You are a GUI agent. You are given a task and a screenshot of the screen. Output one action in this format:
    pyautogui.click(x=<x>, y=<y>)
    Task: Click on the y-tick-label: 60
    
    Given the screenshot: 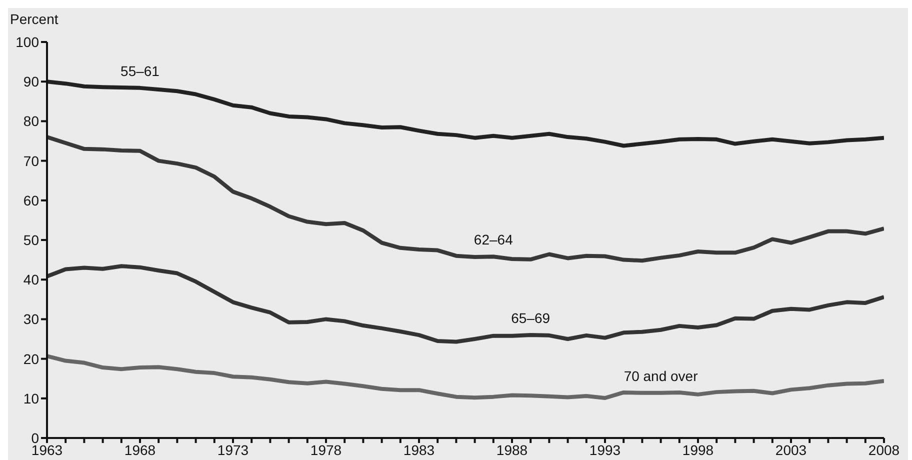 What is the action you would take?
    pyautogui.click(x=31, y=200)
    